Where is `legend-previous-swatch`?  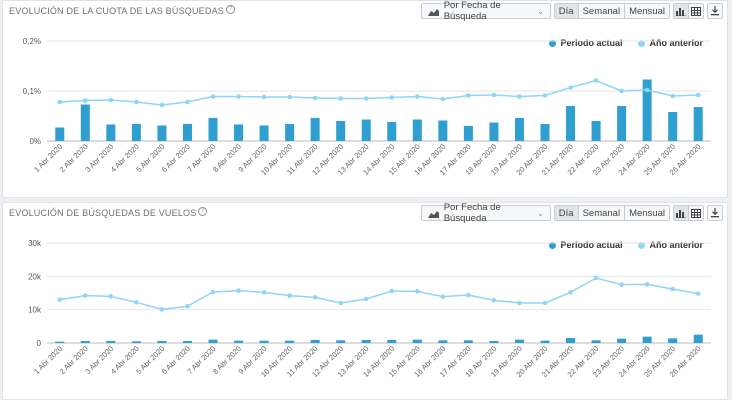 legend-previous-swatch is located at coordinates (642, 245).